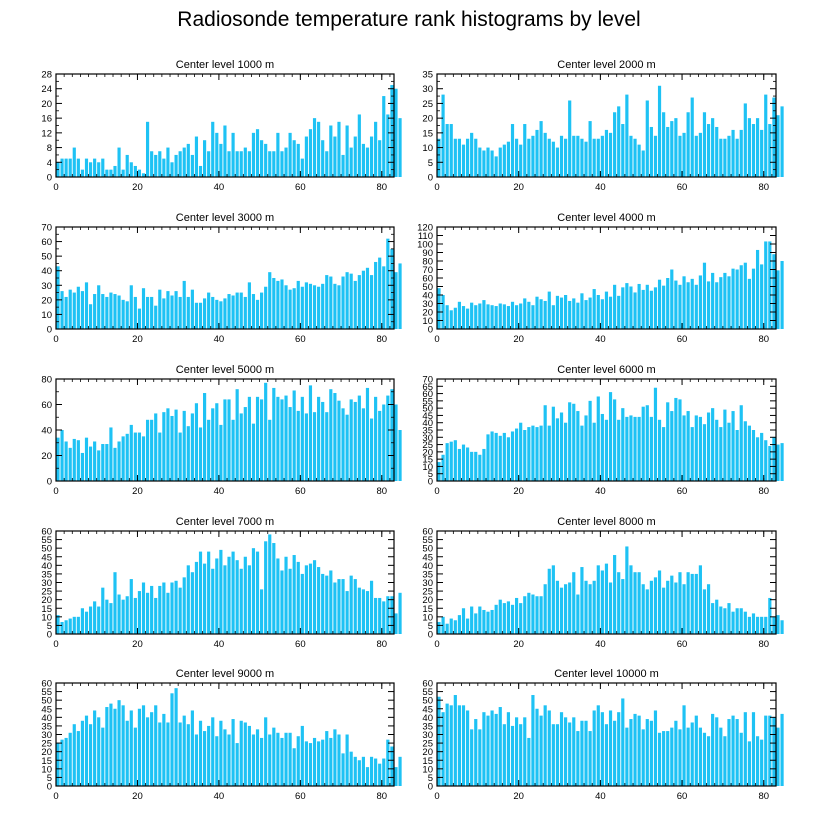 The height and width of the screenshot is (824, 818). Describe the element at coordinates (225, 674) in the screenshot. I see `panel-title: Center level 9000 m` at that location.